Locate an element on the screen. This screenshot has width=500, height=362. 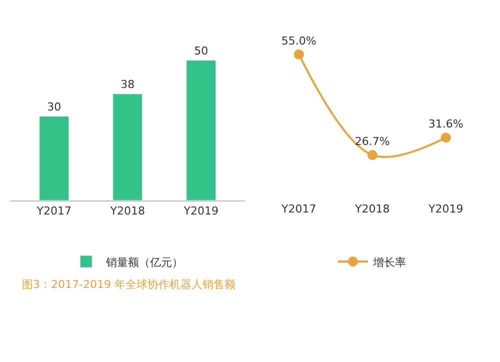
data-label: 55.0% is located at coordinates (298, 41).